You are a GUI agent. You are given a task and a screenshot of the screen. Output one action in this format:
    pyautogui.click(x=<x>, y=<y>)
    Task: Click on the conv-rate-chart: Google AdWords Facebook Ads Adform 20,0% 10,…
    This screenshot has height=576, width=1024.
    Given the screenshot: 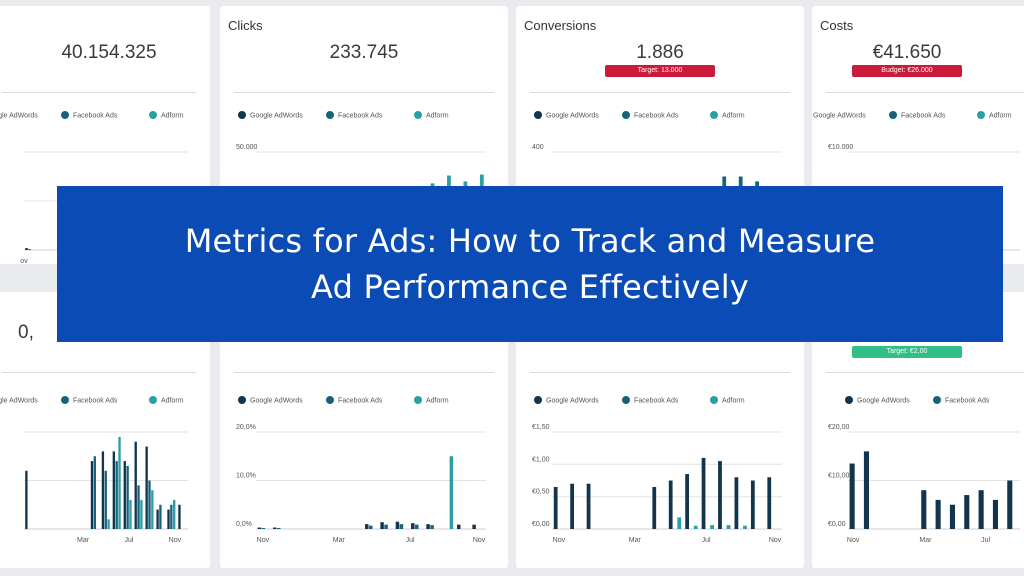 What is the action you would take?
    pyautogui.click(x=361, y=470)
    